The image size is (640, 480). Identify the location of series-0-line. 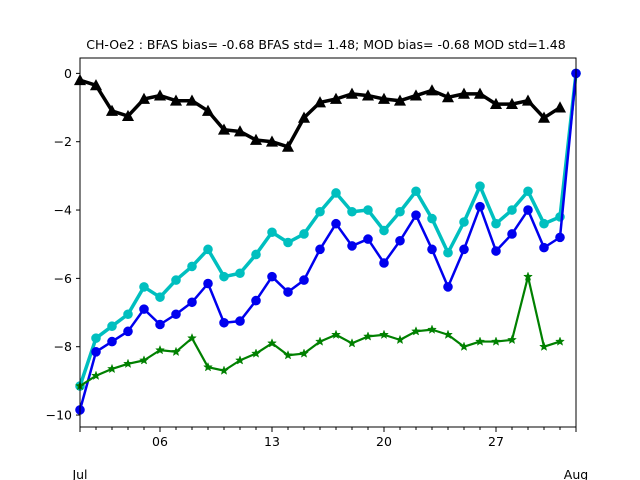
(320, 113).